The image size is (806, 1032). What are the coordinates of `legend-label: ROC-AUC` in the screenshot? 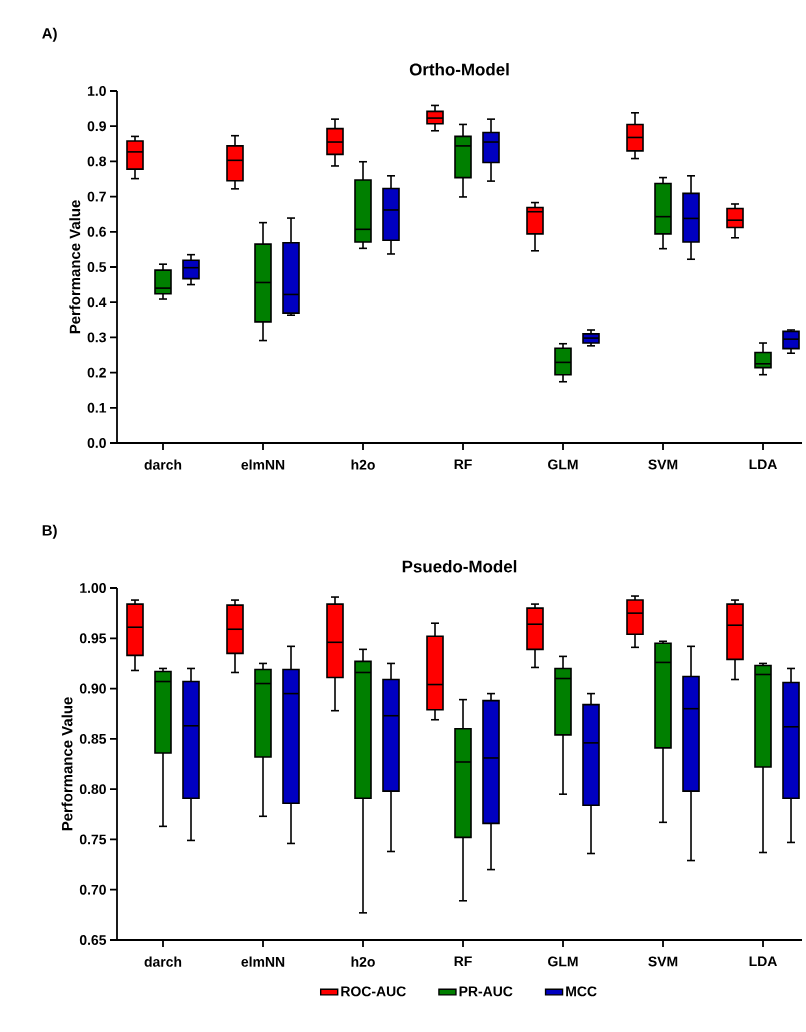 It's located at (373, 991).